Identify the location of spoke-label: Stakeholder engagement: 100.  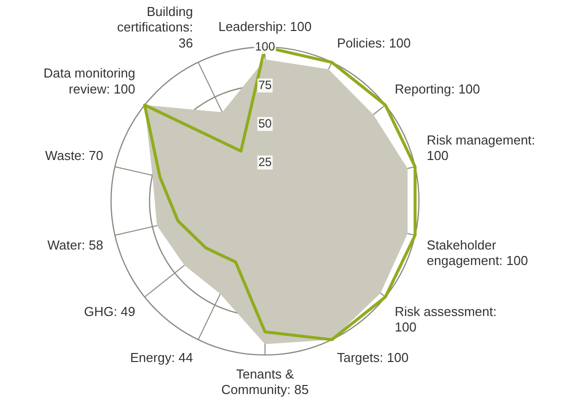
(477, 252).